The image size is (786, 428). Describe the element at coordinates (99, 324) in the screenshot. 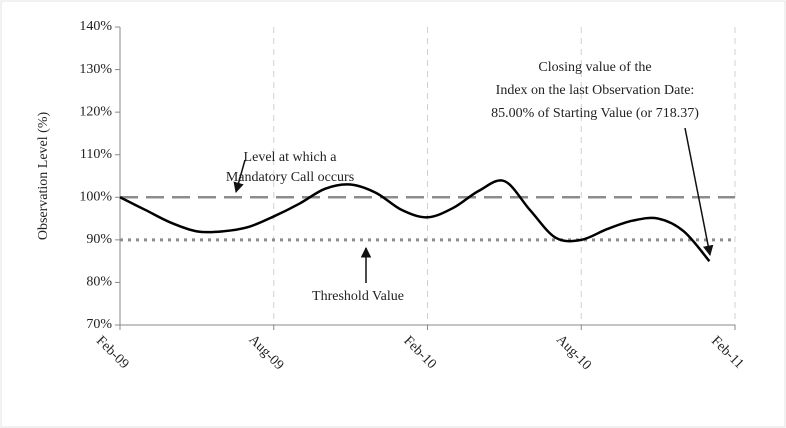

I see `y-tick-label: 70%` at that location.